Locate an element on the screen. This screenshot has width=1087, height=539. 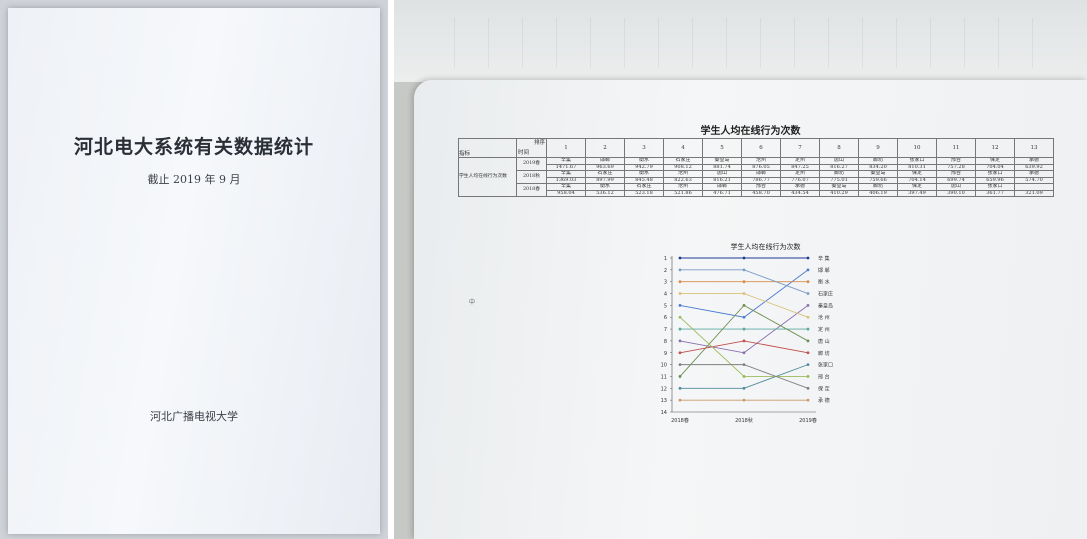
right-rank-label: 衡 水 is located at coordinates (824, 282).